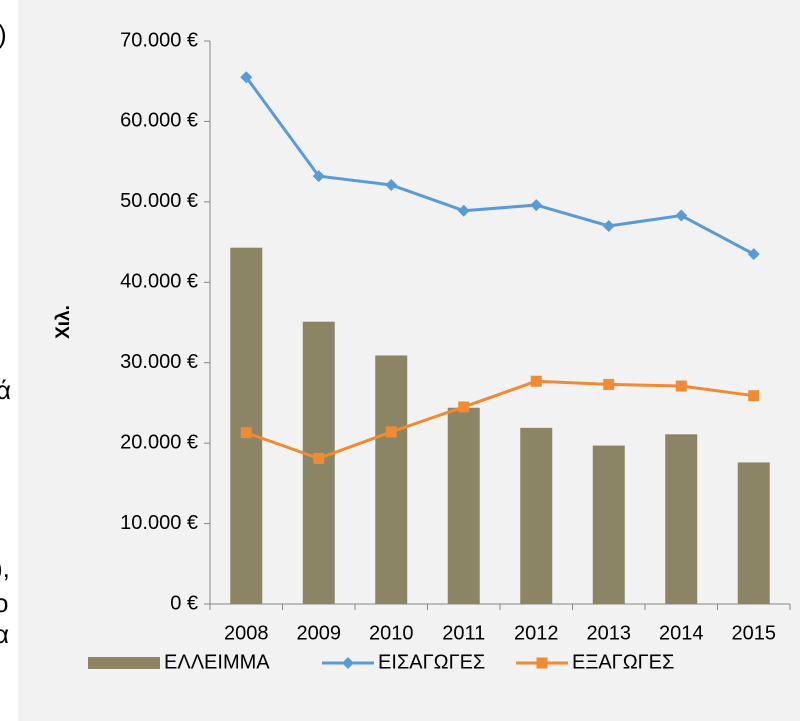  What do you see at coordinates (159, 442) in the screenshot?
I see `y-tick-label: 20.000 €` at bounding box center [159, 442].